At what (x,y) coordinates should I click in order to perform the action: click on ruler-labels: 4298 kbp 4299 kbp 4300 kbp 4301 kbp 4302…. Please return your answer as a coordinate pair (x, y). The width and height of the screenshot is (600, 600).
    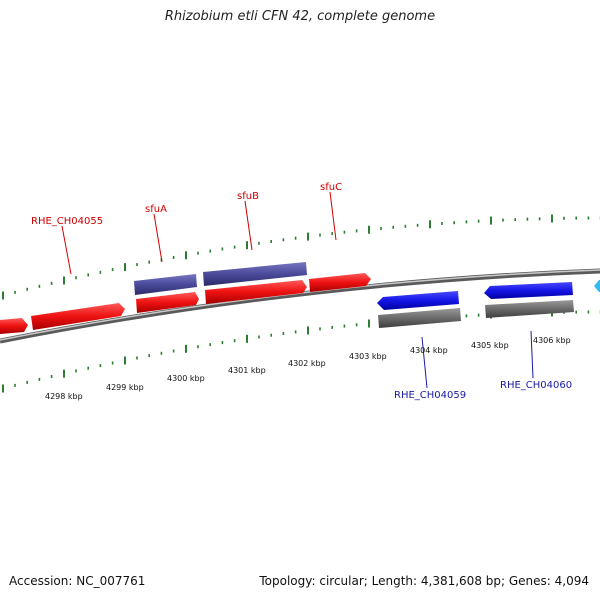
    Looking at the image, I should click on (308, 368).